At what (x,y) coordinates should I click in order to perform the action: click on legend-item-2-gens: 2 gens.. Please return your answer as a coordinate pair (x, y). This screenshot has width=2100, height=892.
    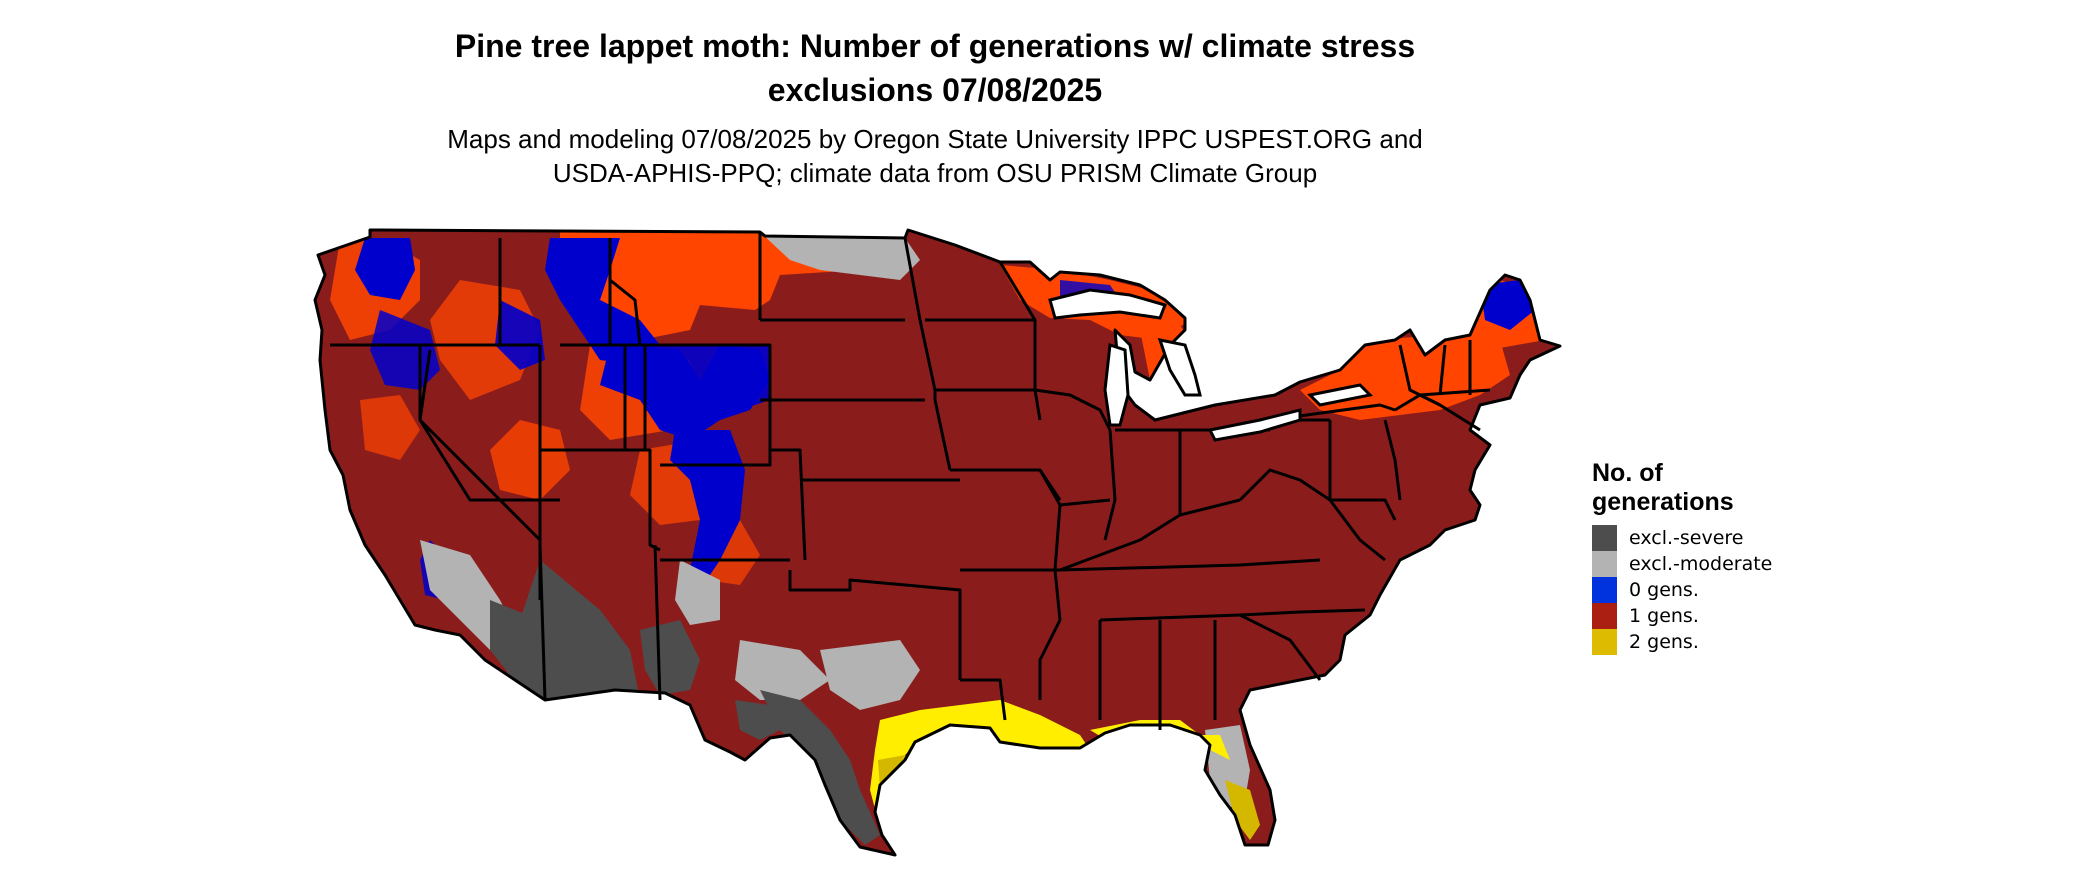
    Looking at the image, I should click on (1692, 642).